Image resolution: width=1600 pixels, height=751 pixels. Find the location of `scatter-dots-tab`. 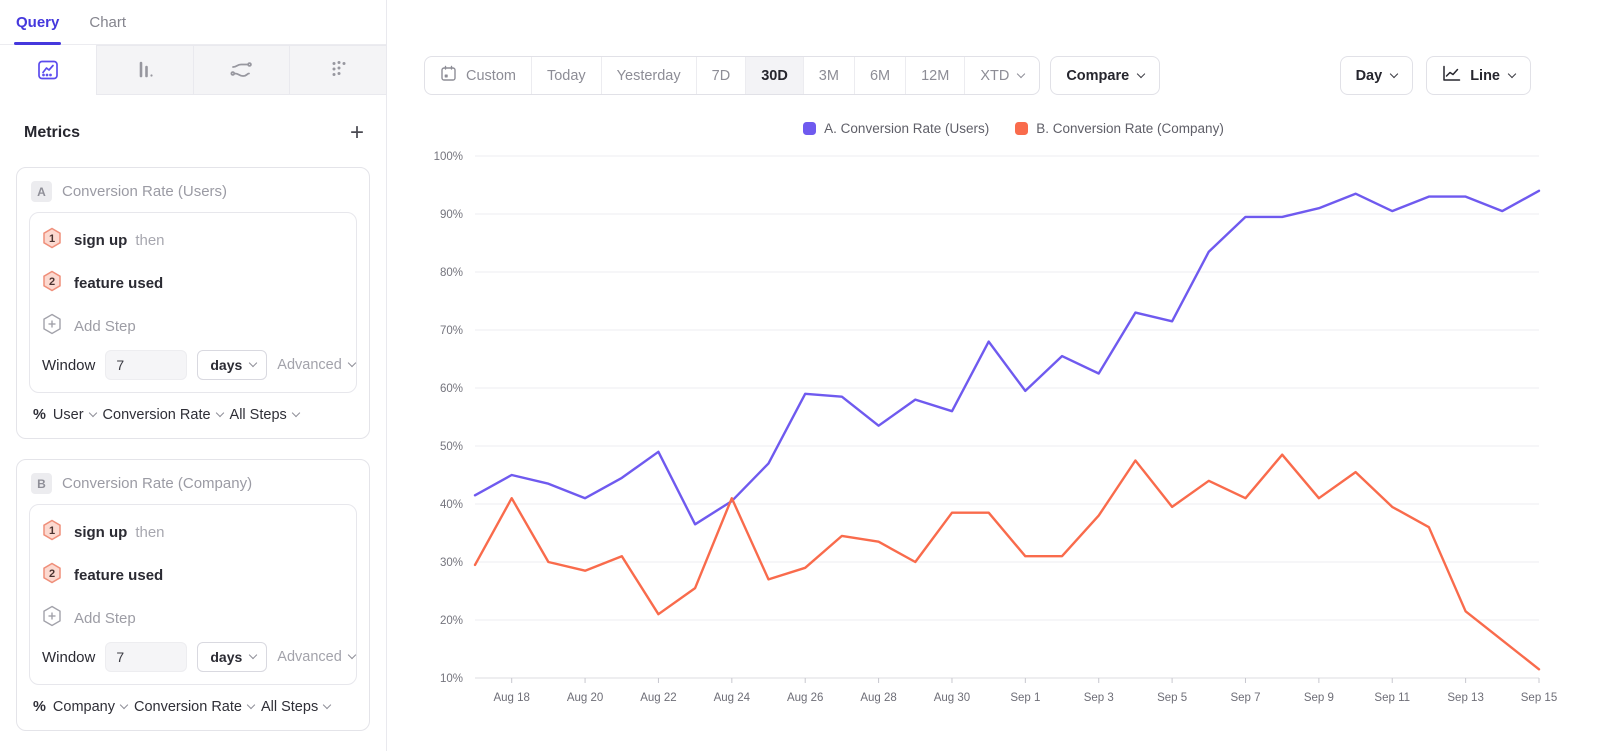

scatter-dots-tab is located at coordinates (338, 70).